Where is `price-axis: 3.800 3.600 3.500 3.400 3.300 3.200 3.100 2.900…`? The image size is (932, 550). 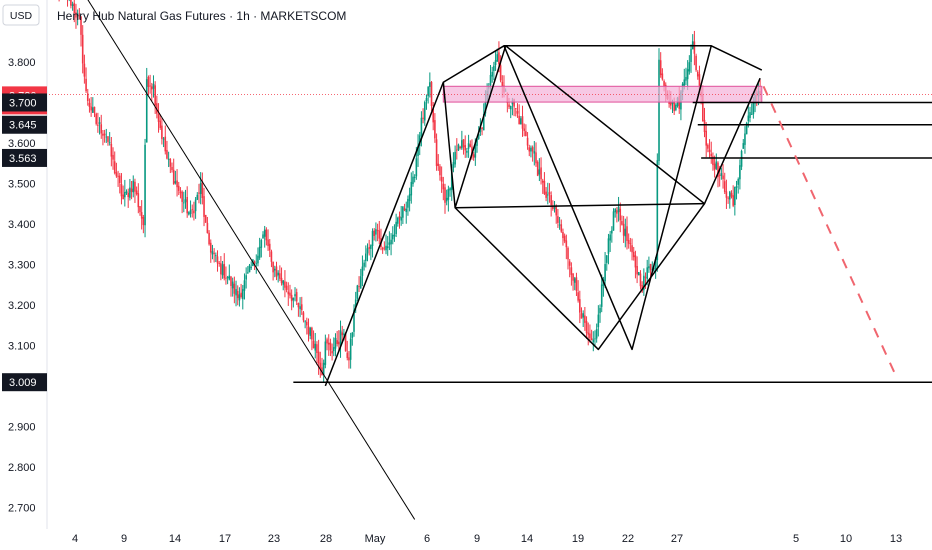 price-axis: 3.800 3.600 3.500 3.400 3.300 3.200 3.100 2.900… is located at coordinates (22, 285).